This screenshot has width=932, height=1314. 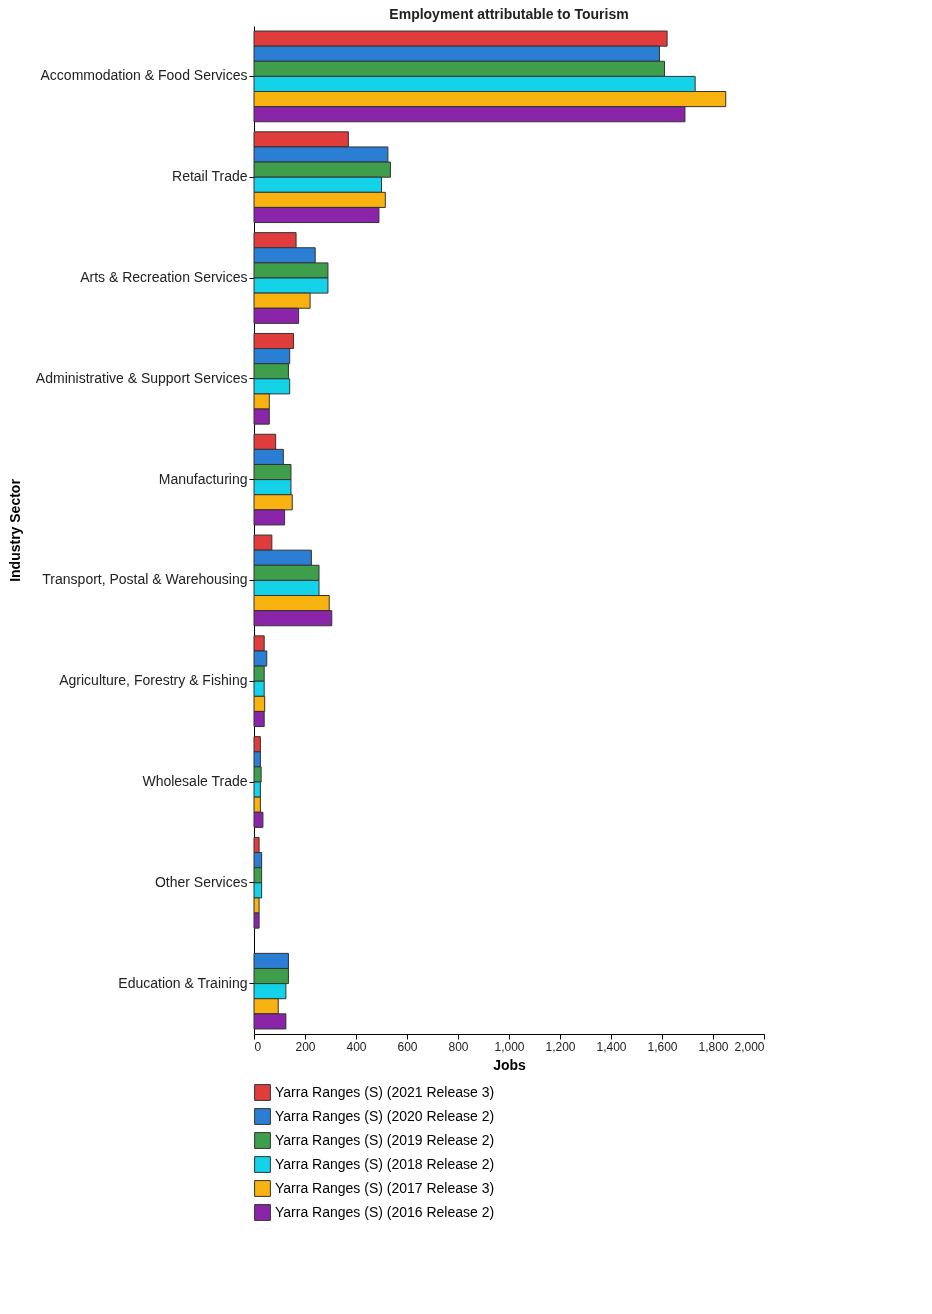 What do you see at coordinates (356, 1046) in the screenshot?
I see `x-tick-label: 400` at bounding box center [356, 1046].